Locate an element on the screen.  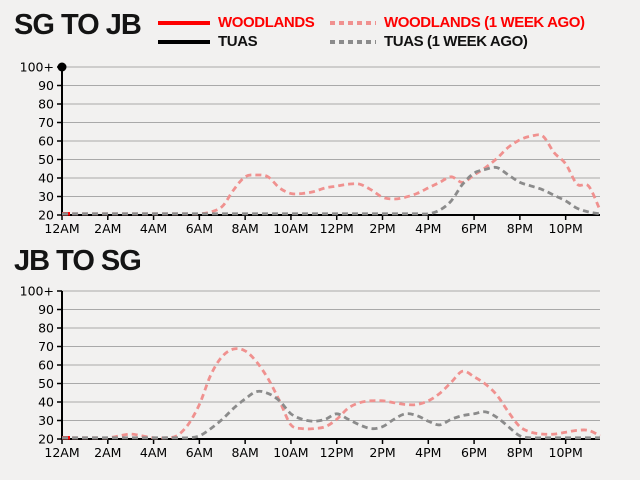
legend-label-tuas: TUAS is located at coordinates (238, 41).